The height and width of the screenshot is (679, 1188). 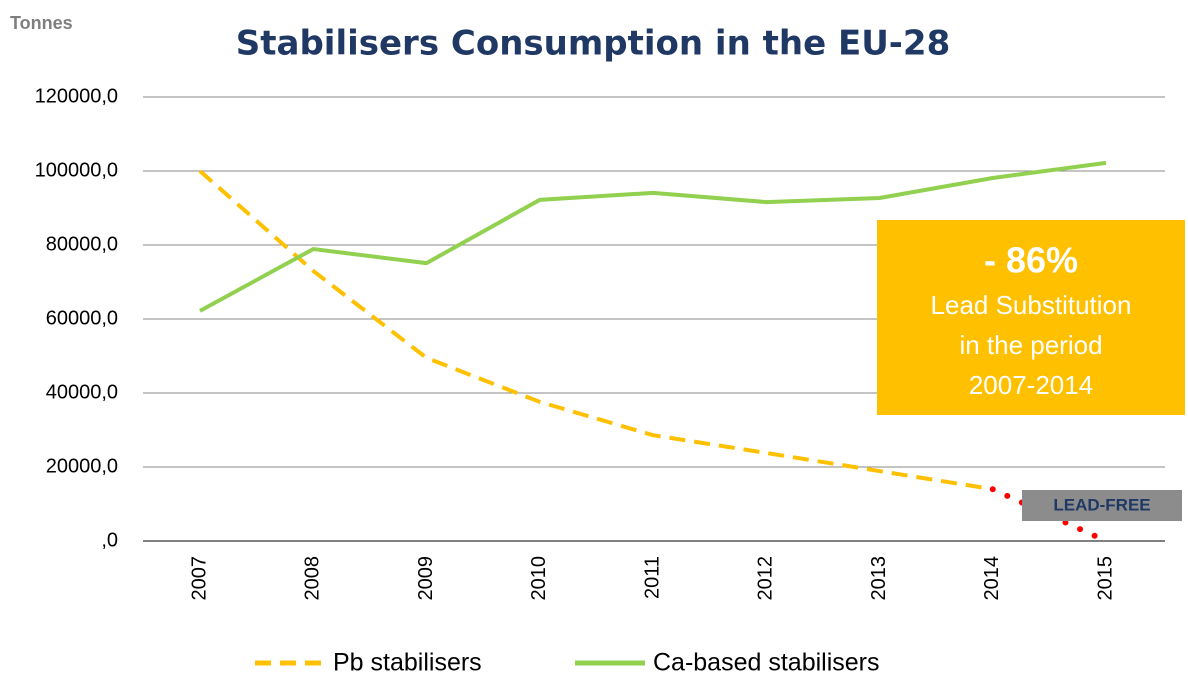 What do you see at coordinates (82, 466) in the screenshot?
I see `y-tick-label: 20000,0` at bounding box center [82, 466].